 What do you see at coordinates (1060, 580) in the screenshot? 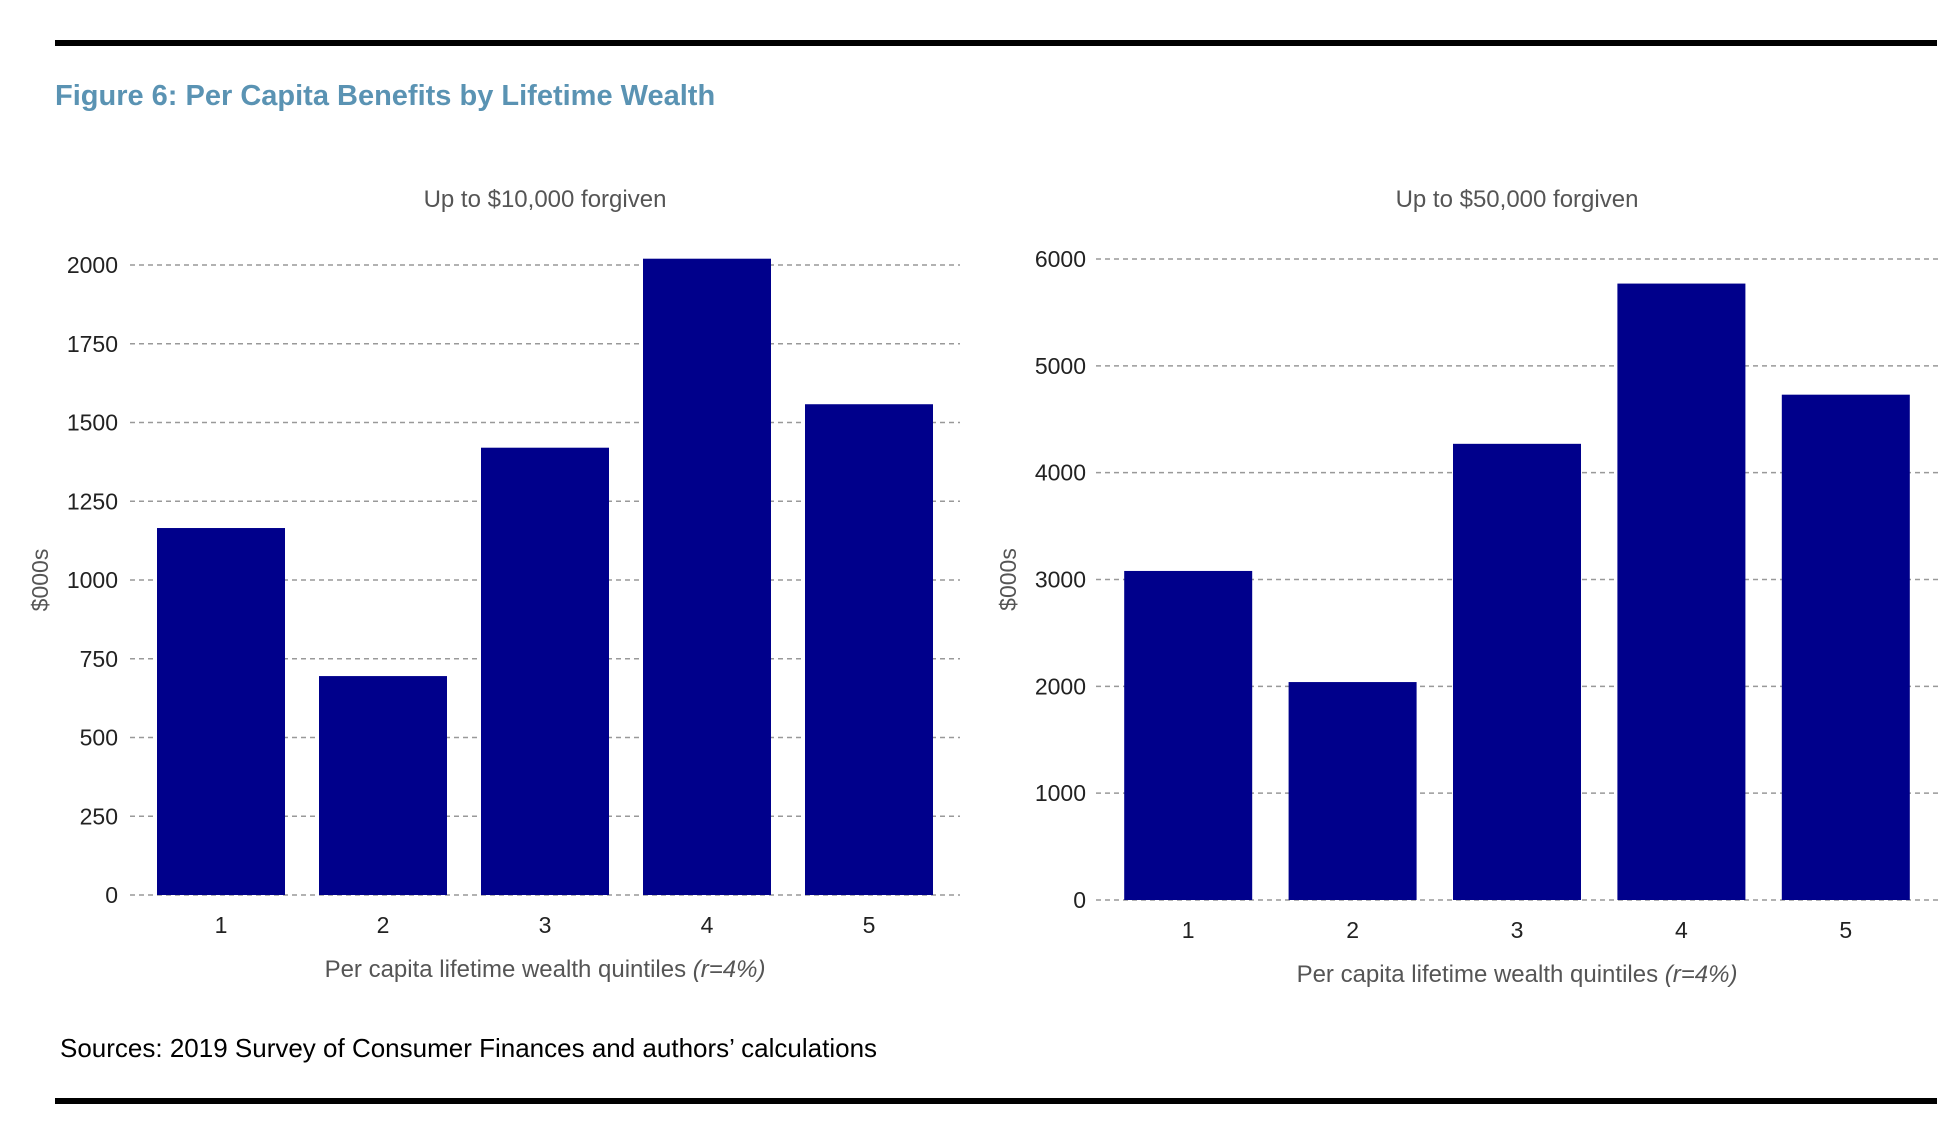
I see `y-tick-label: 3000` at bounding box center [1060, 580].